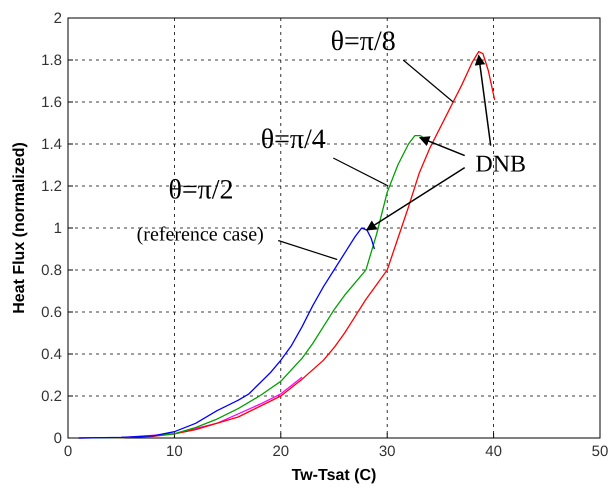  What do you see at coordinates (51, 354) in the screenshot?
I see `y-tick-label: 0.4` at bounding box center [51, 354].